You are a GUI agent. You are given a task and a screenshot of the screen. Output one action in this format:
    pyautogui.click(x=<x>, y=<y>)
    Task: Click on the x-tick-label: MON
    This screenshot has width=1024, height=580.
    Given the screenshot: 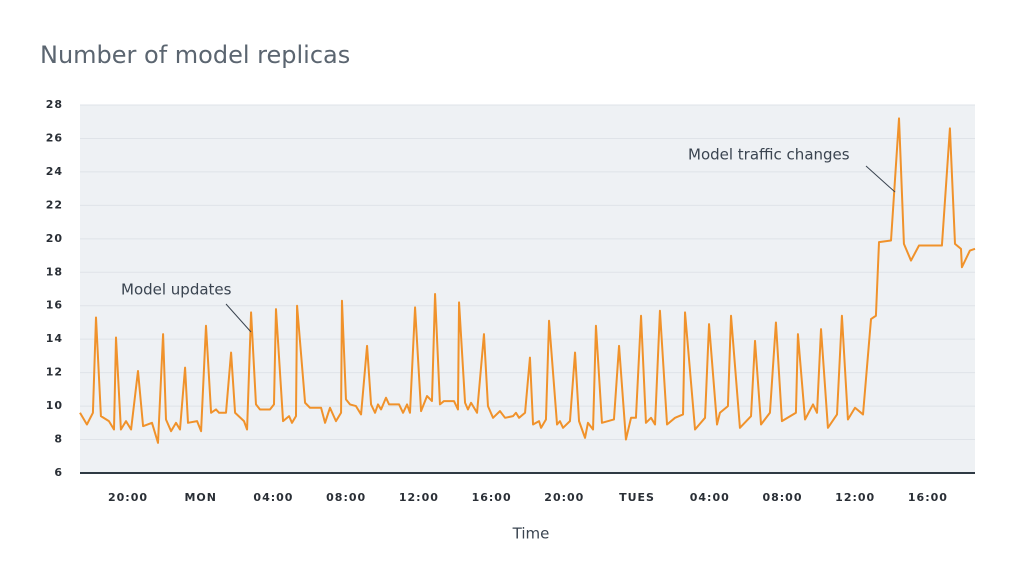 What is the action you would take?
    pyautogui.click(x=200, y=497)
    